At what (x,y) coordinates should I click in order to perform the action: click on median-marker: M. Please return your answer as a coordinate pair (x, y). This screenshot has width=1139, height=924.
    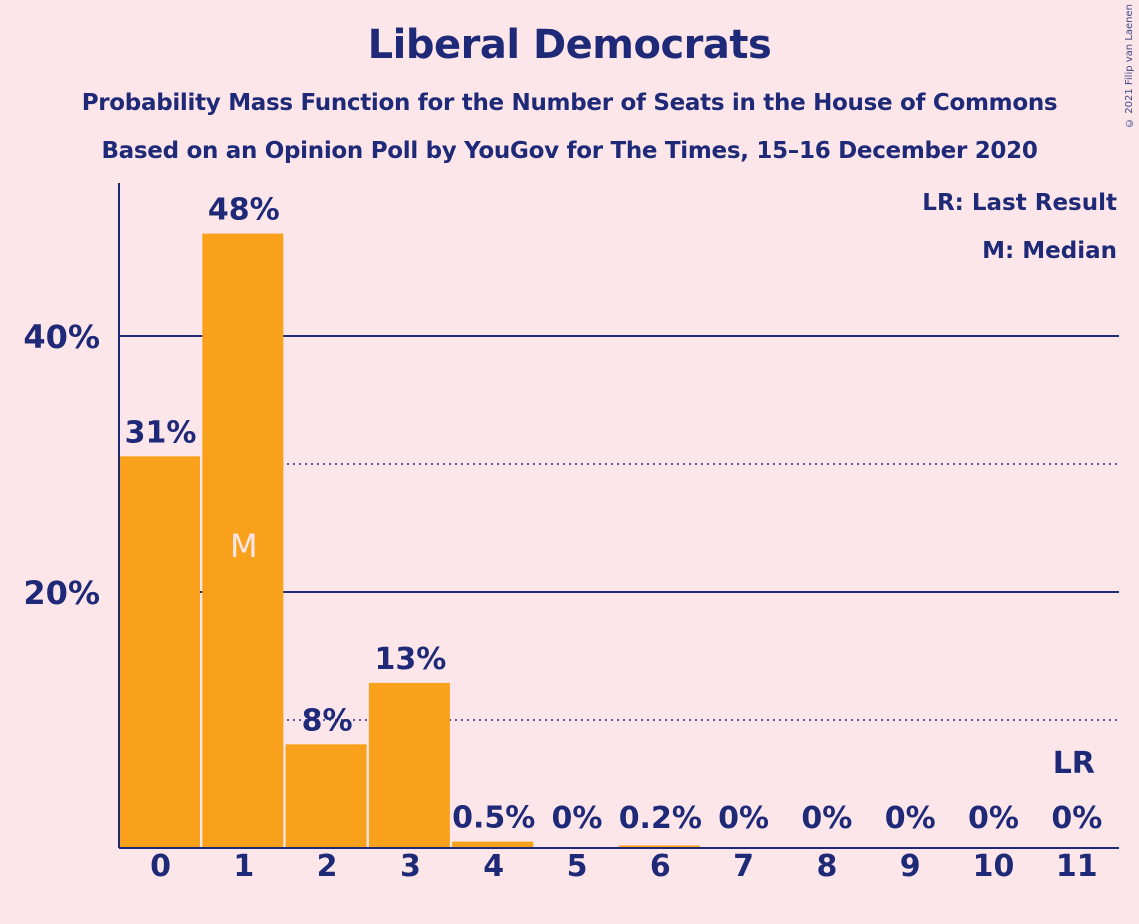
    Looking at the image, I should click on (244, 546).